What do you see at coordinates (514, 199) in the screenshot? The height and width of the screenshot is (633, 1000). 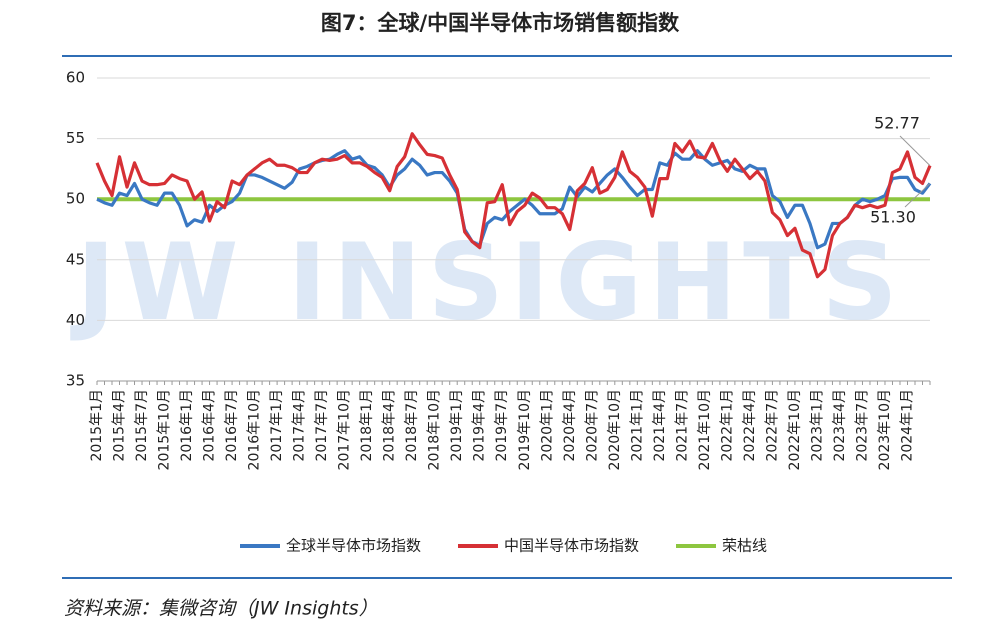 I see `series-line` at bounding box center [514, 199].